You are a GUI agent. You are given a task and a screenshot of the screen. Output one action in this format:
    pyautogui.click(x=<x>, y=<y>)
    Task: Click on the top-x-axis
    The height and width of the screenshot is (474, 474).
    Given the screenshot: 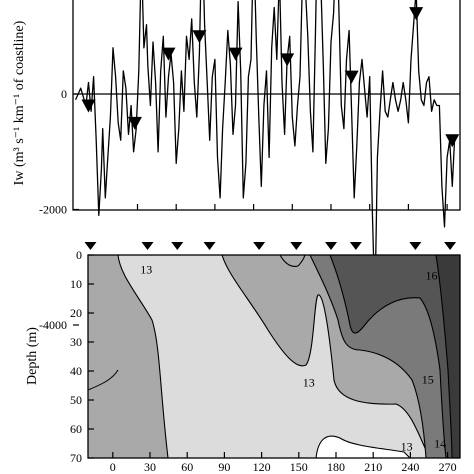 What is the action you would take?
    pyautogui.click(x=273, y=207)
    